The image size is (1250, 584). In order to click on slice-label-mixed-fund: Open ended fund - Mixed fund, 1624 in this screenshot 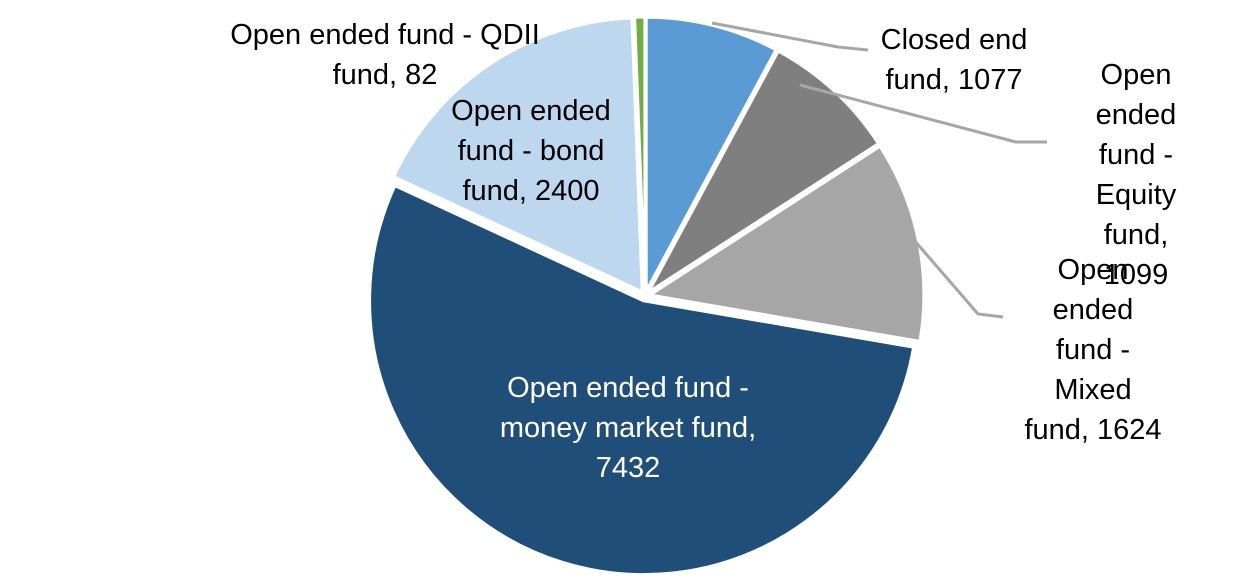, I will do `click(1093, 350)`.